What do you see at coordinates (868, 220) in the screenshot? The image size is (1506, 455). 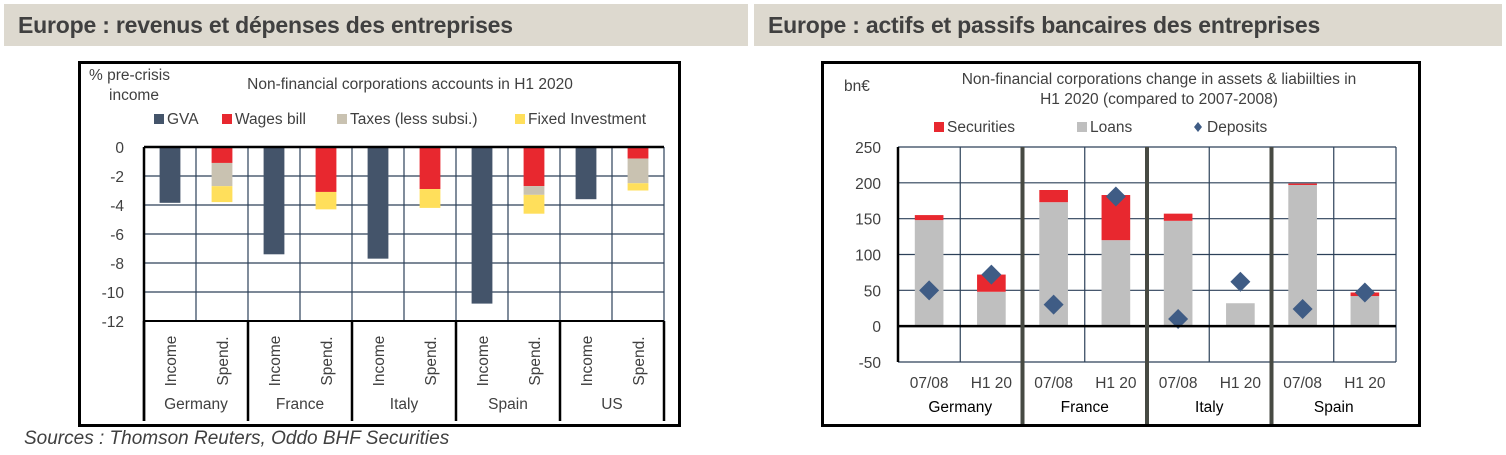 I see `y-tick-label: 150` at bounding box center [868, 220].